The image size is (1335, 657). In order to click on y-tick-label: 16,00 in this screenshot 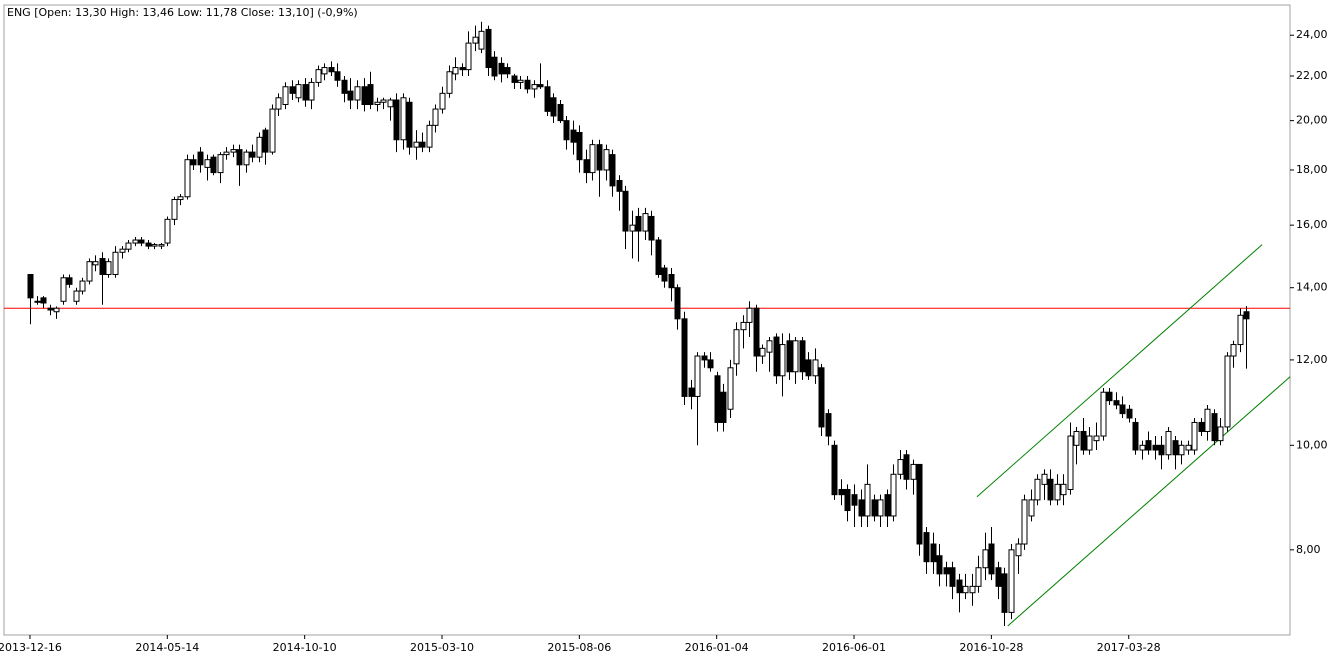, I will do `click(1312, 224)`.